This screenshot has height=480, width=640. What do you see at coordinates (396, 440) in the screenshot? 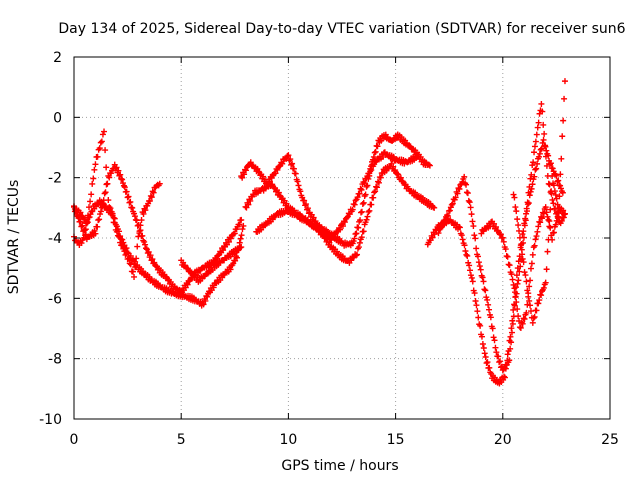
I see `x-tick-label: 15` at bounding box center [396, 440].